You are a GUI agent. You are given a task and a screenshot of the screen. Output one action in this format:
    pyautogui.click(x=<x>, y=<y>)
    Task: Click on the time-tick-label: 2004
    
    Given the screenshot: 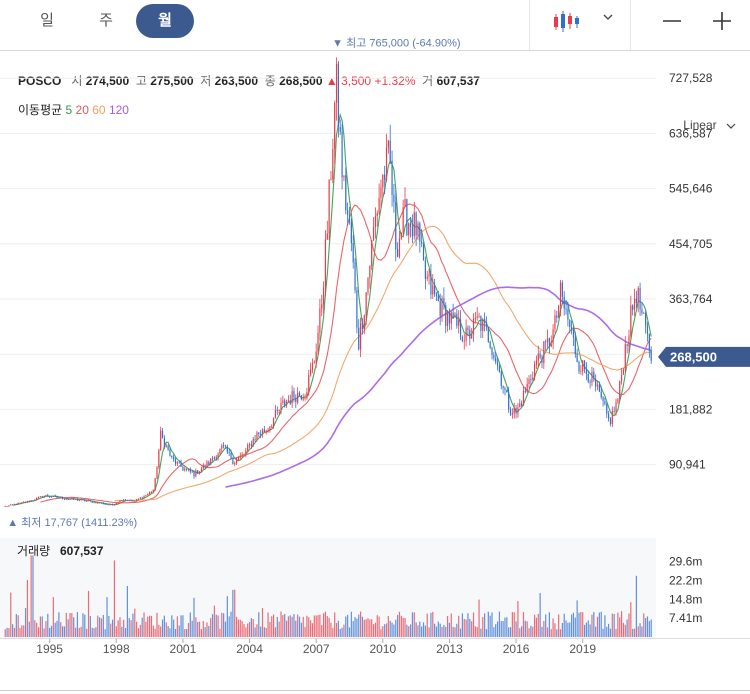 What is the action you would take?
    pyautogui.click(x=249, y=649)
    